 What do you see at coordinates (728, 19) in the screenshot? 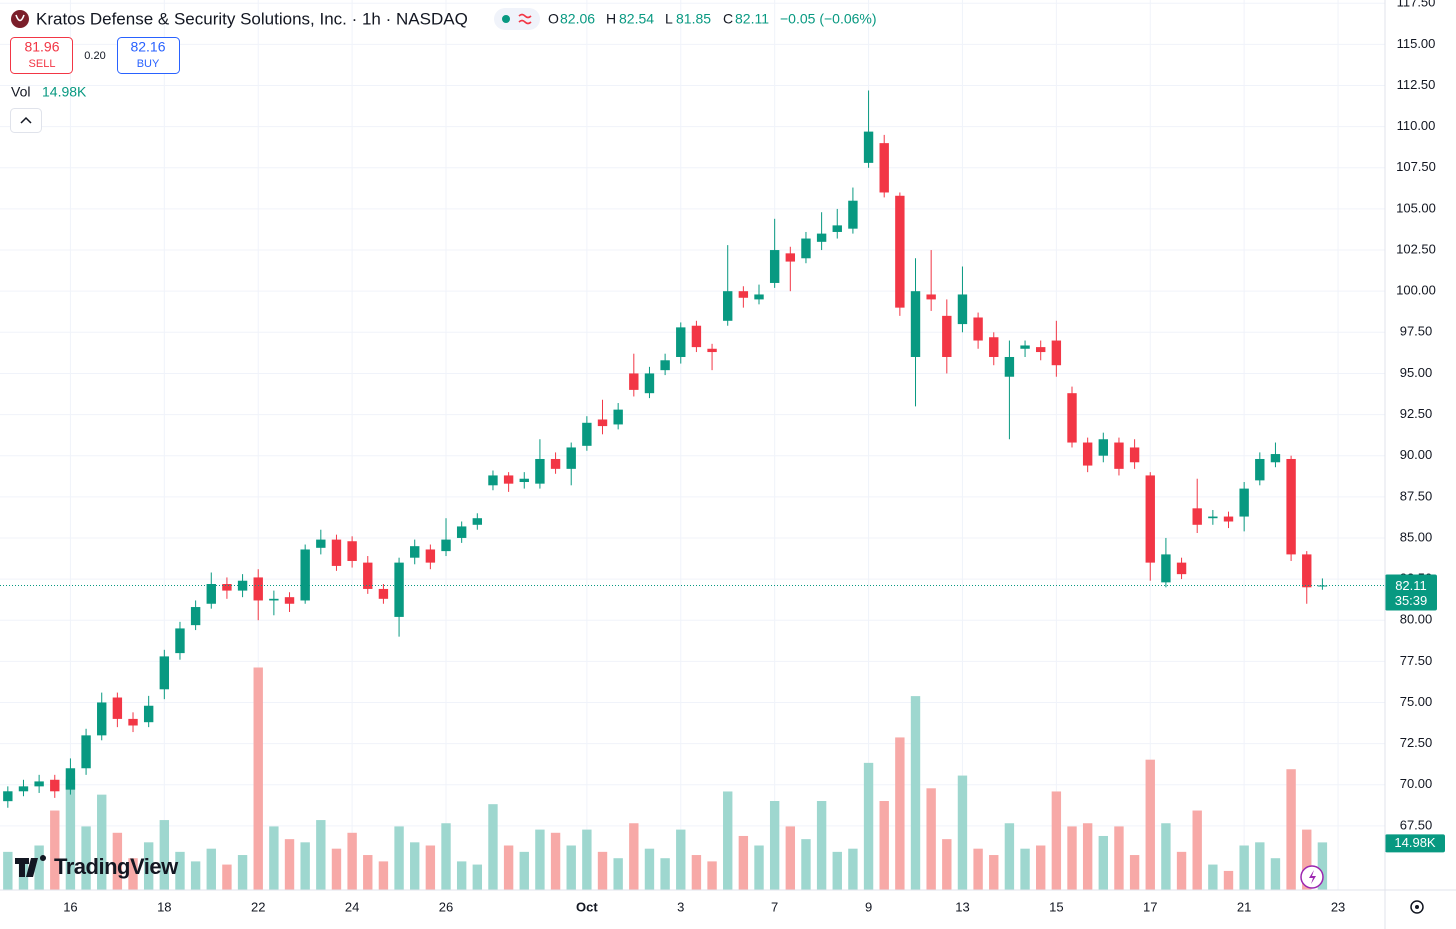
I see `ohlc-key: C` at bounding box center [728, 19].